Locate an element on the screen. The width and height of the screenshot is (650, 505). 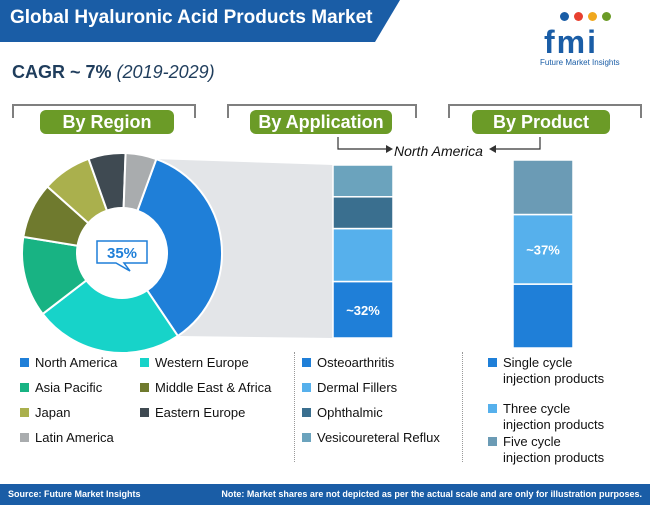
section-tab-application: By Application is located at coordinates (321, 122).